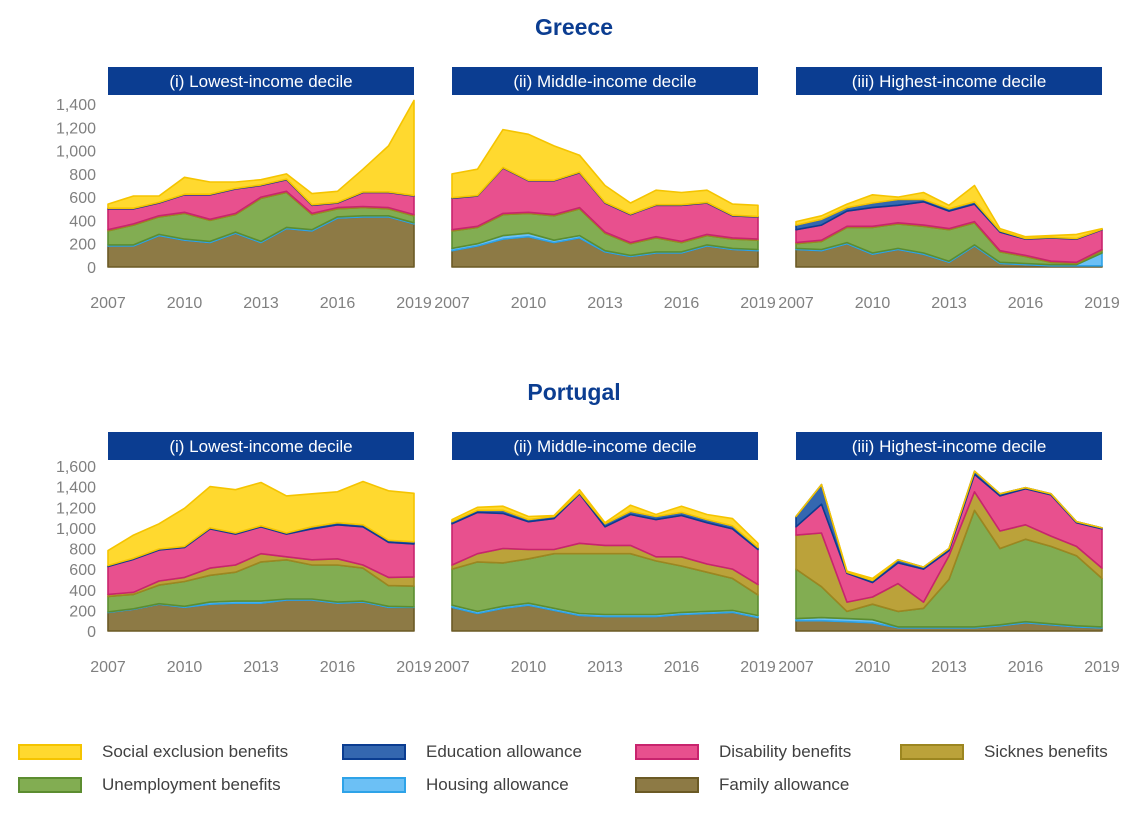 This screenshot has height=819, width=1148. I want to click on y-tick-label-portugal-6: 1,200, so click(76, 508).